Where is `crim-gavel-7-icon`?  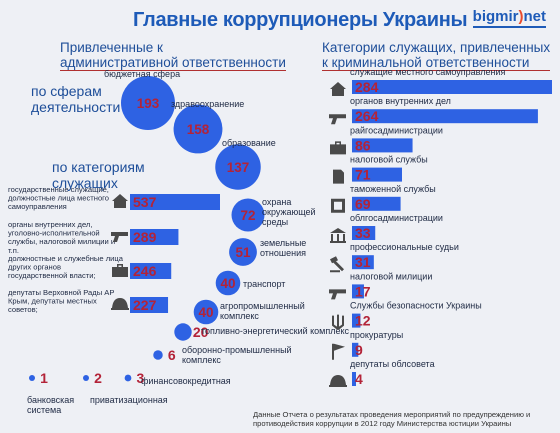 crim-gavel-7-icon is located at coordinates (337, 264).